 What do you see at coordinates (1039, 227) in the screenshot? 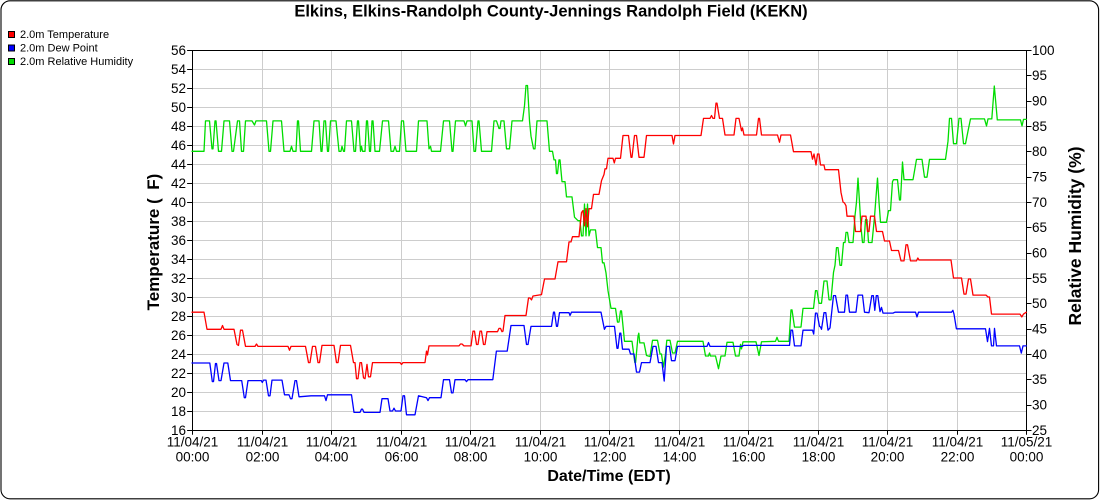
I see `svg-text: 65` at bounding box center [1039, 227].